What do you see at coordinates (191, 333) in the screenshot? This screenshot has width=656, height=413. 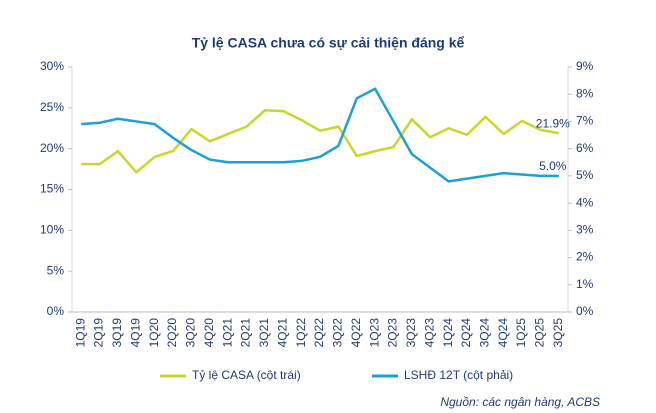 I see `x-tick-label: 3Q20` at bounding box center [191, 333].